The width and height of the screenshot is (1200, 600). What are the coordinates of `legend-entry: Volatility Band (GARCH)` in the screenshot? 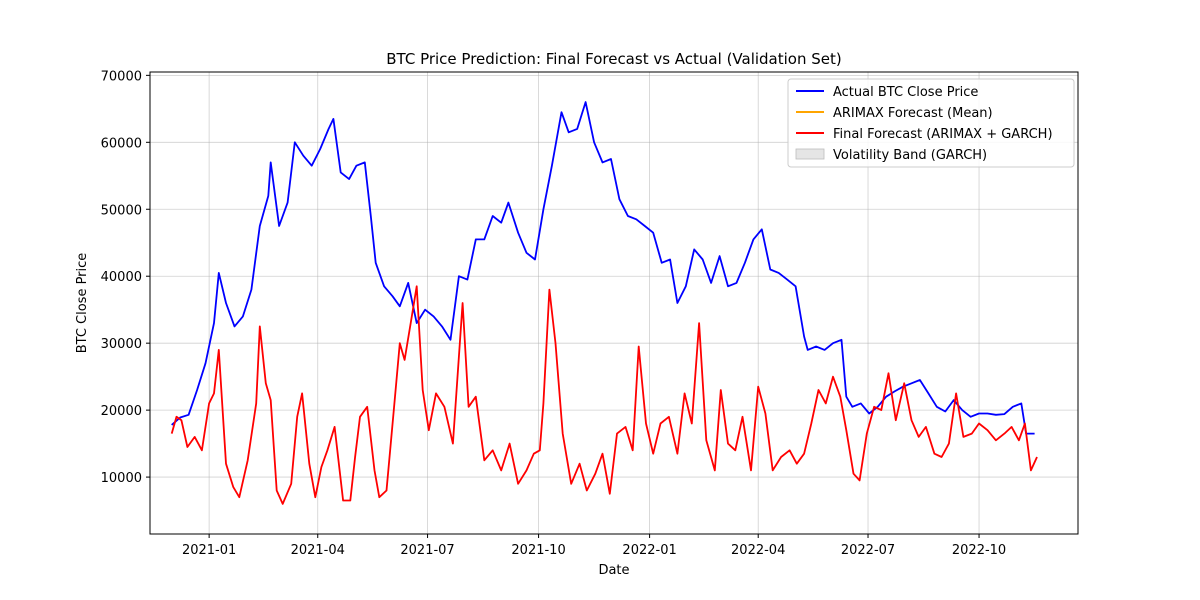 It's located at (891, 155).